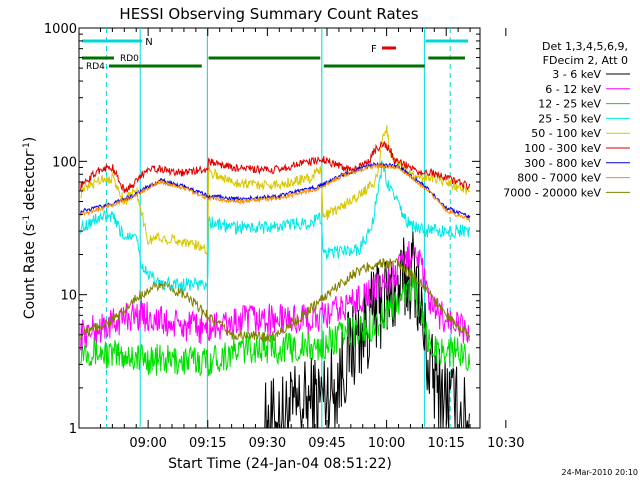 The image size is (640, 480). I want to click on legend-entry-label: 3 - 6 keV, so click(576, 74).